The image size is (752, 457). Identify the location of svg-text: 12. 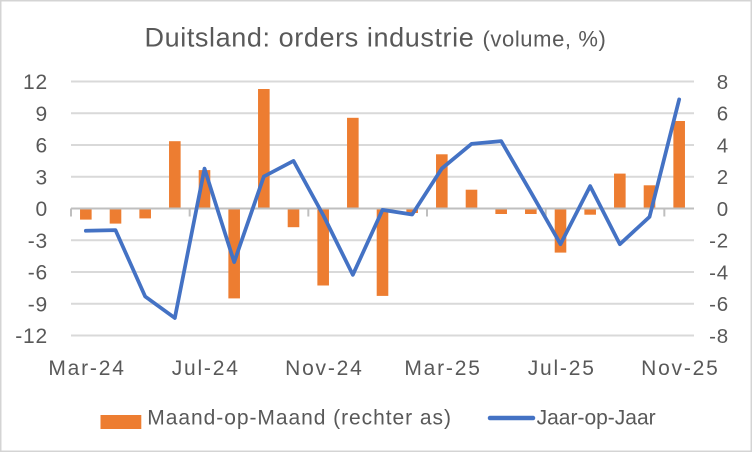
(35, 82).